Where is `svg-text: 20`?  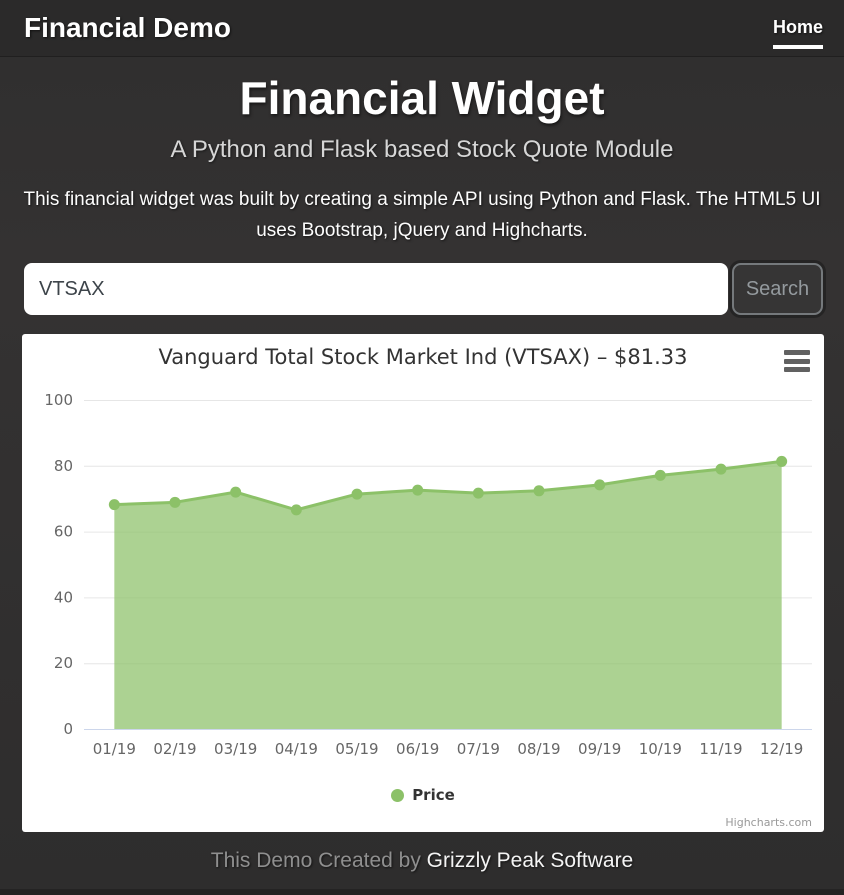
svg-text: 20 is located at coordinates (63, 663).